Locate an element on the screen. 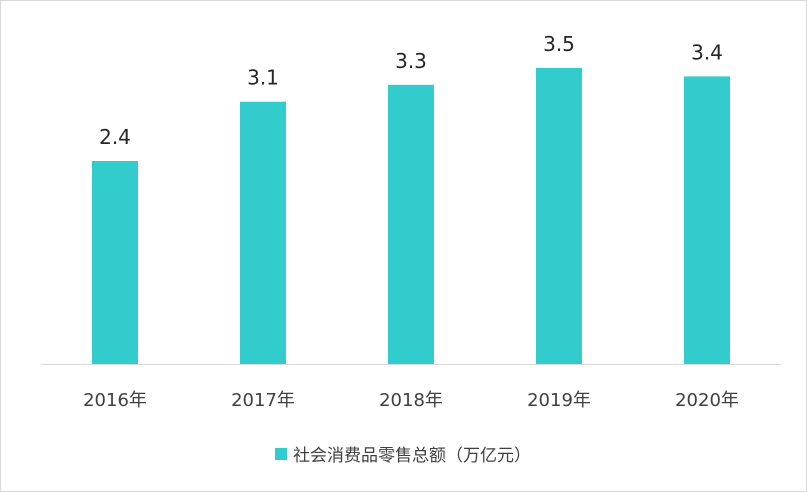 The image size is (807, 492). data-label-3: 3.5 is located at coordinates (559, 44).